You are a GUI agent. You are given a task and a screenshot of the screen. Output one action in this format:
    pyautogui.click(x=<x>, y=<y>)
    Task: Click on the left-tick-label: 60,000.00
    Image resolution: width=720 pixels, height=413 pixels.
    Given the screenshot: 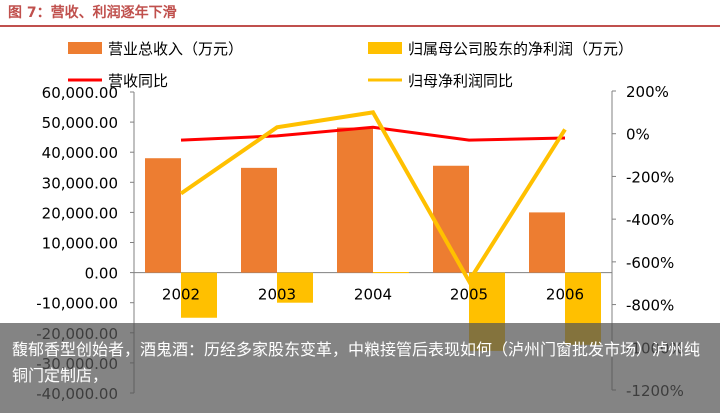 What is the action you would take?
    pyautogui.click(x=80, y=93)
    